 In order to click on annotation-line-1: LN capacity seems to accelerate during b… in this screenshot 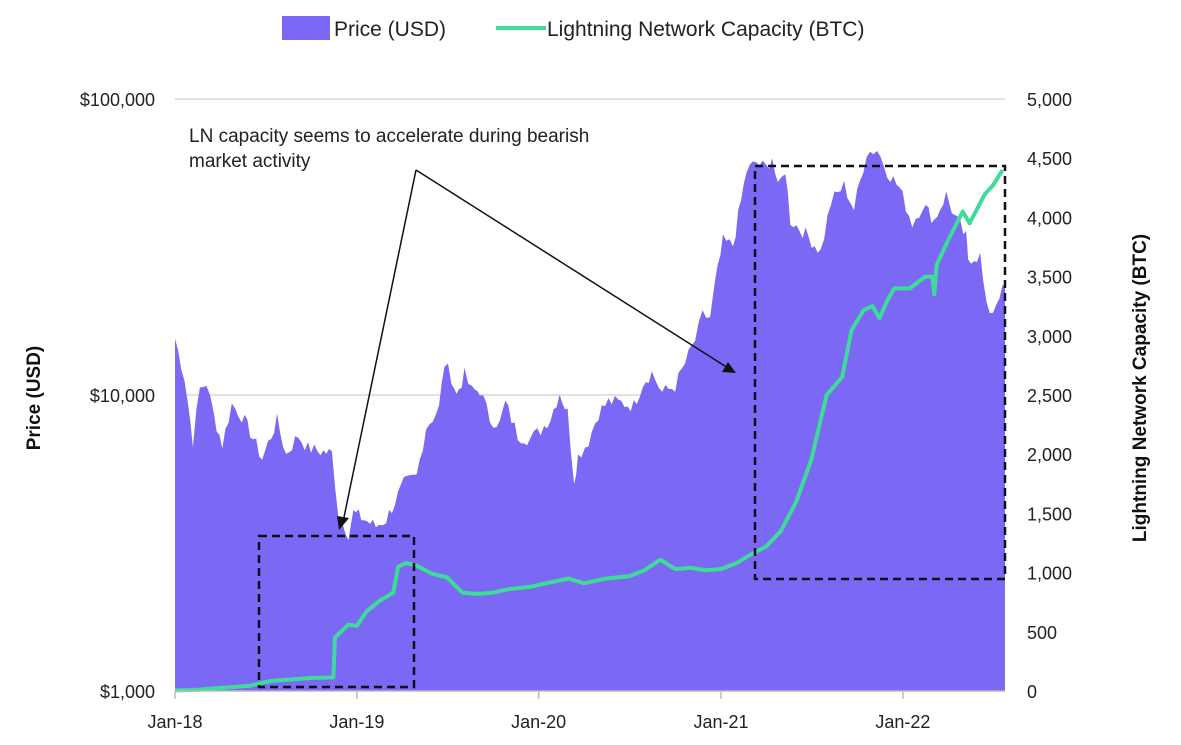, I will do `click(389, 136)`.